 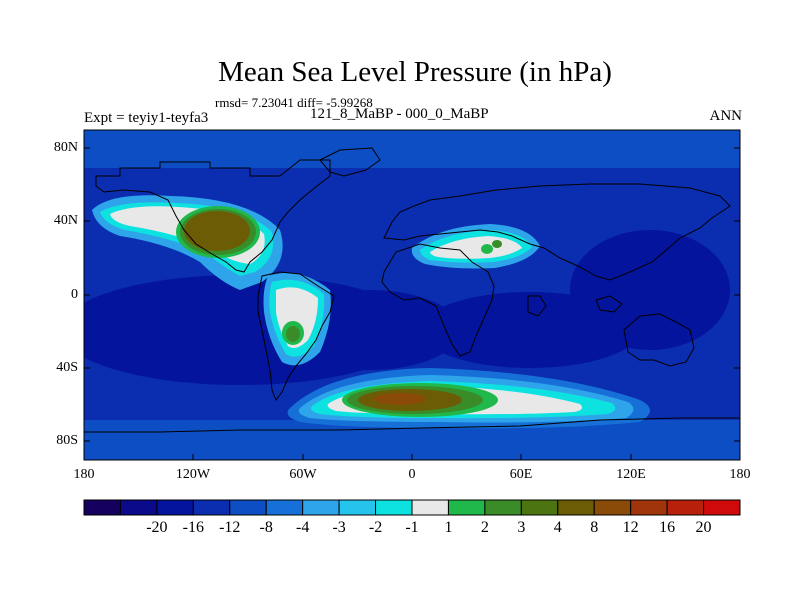 What do you see at coordinates (375, 527) in the screenshot?
I see `colorbar-label: -2` at bounding box center [375, 527].